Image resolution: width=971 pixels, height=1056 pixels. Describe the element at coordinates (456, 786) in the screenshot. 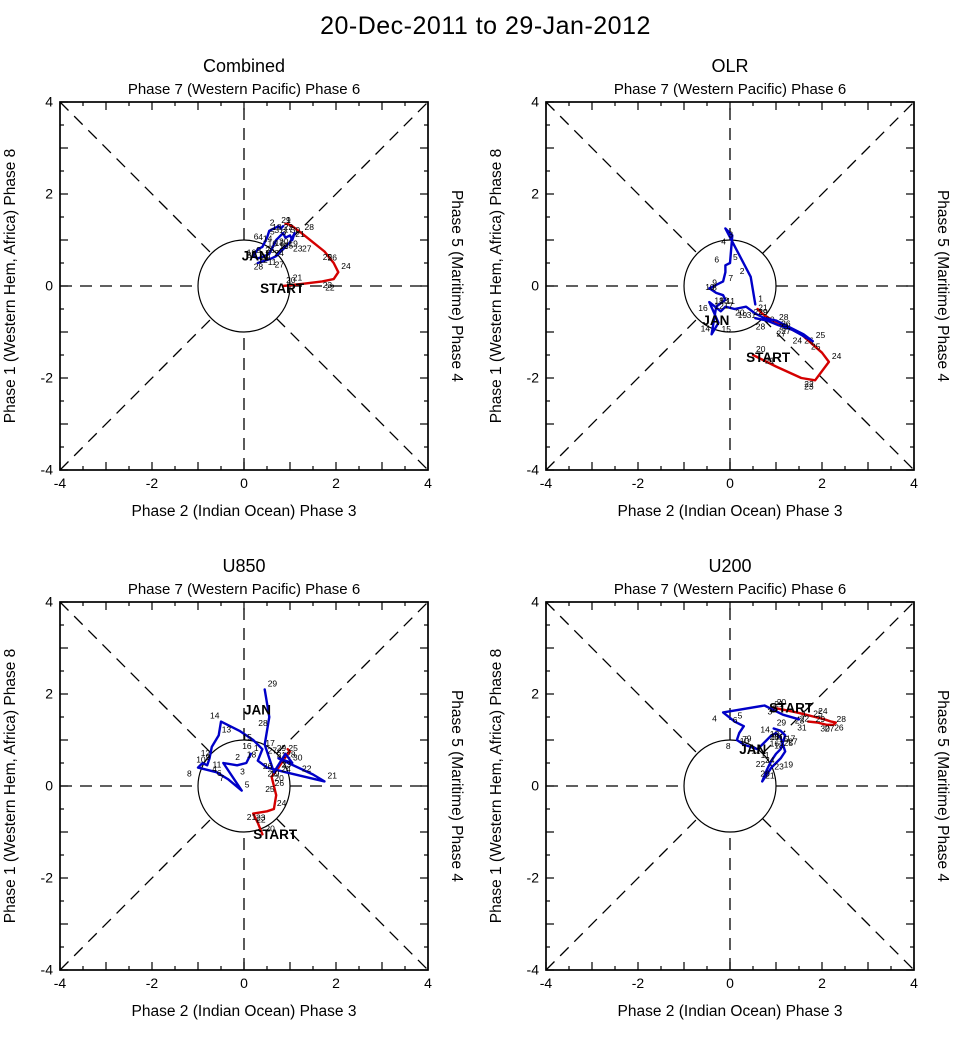

I see `axis-right-label: Phase 5 (Maritime) Phase 4` at that location.